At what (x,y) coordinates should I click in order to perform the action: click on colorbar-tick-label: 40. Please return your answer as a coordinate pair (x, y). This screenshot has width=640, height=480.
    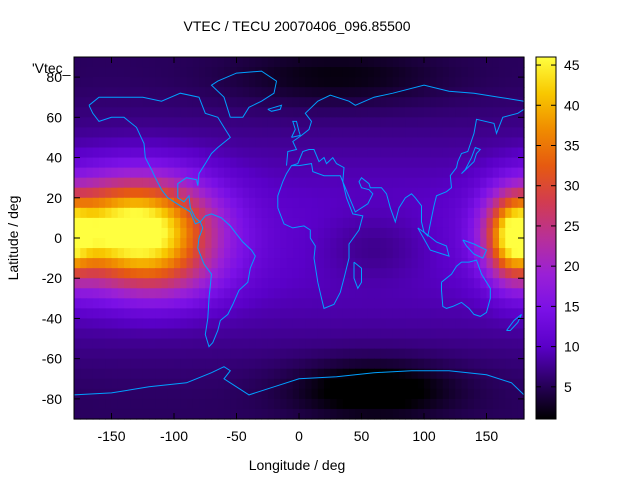
    Looking at the image, I should click on (572, 105).